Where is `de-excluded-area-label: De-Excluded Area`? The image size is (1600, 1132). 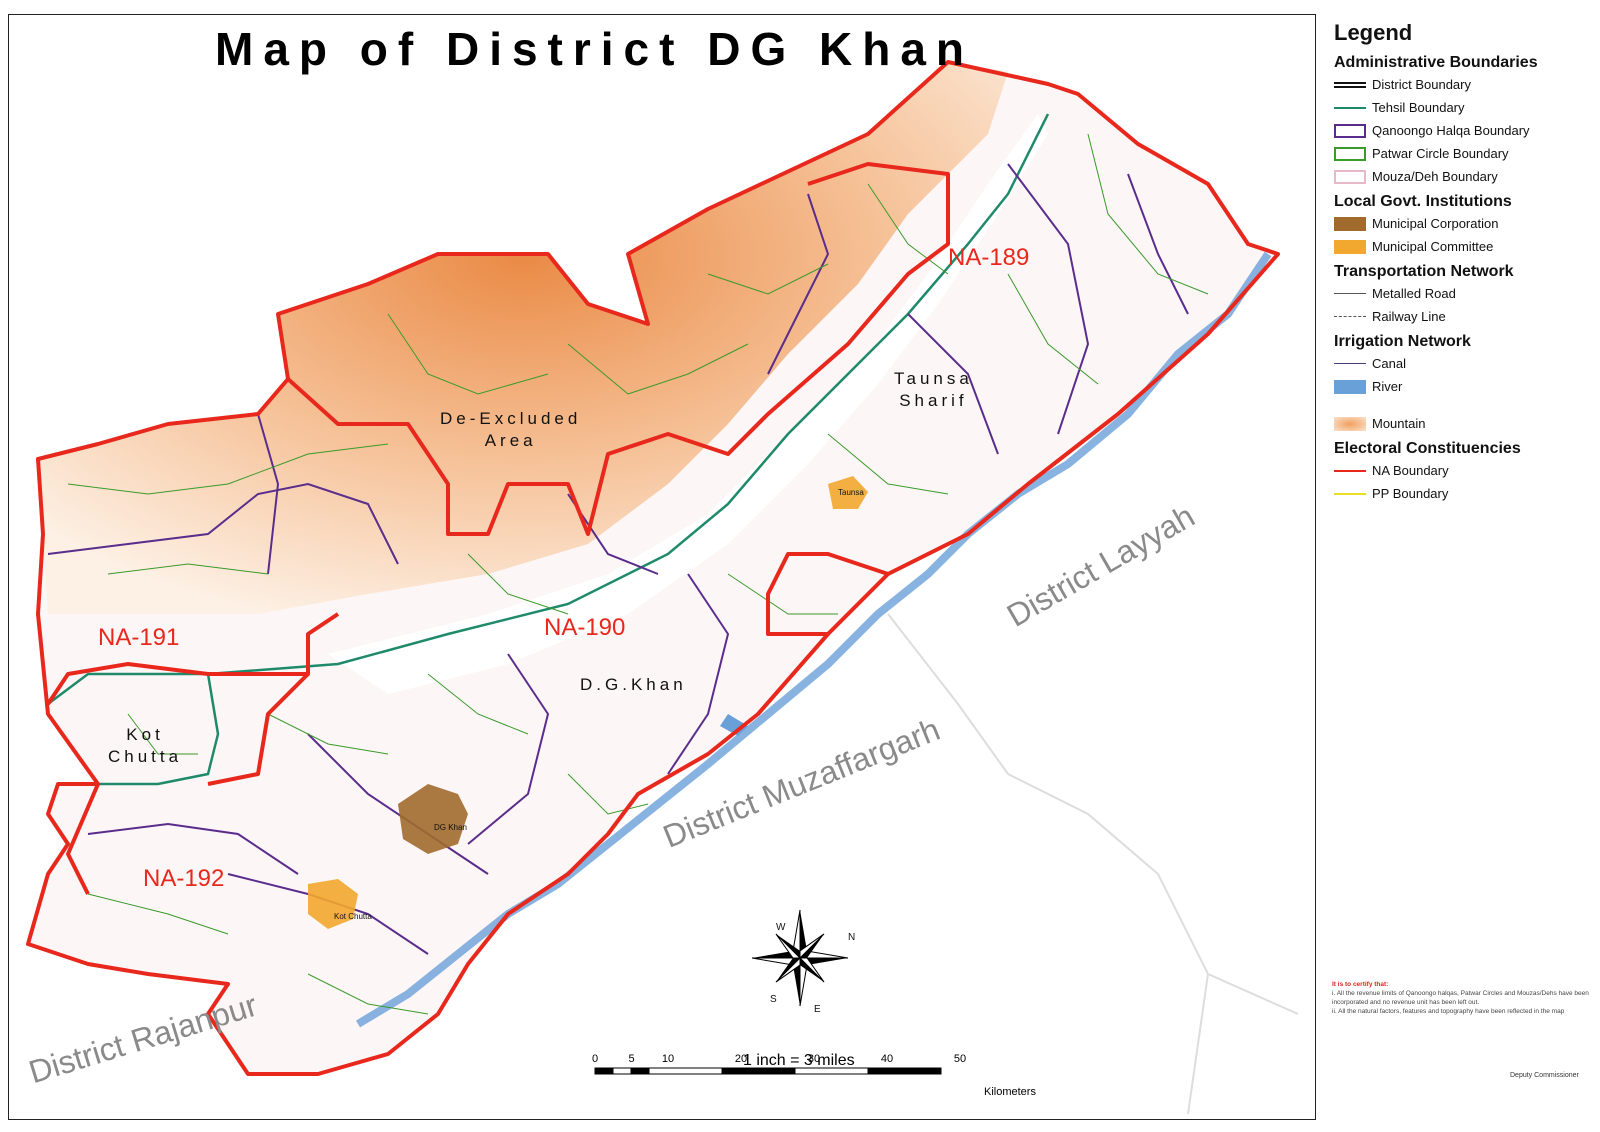 de-excluded-area-label: De-Excluded Area is located at coordinates (511, 429).